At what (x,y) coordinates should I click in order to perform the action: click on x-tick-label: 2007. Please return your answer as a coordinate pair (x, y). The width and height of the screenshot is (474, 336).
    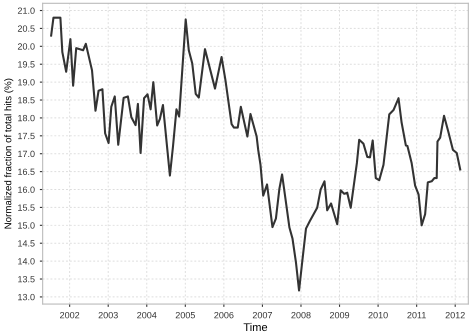
    Looking at the image, I should click on (262, 315).